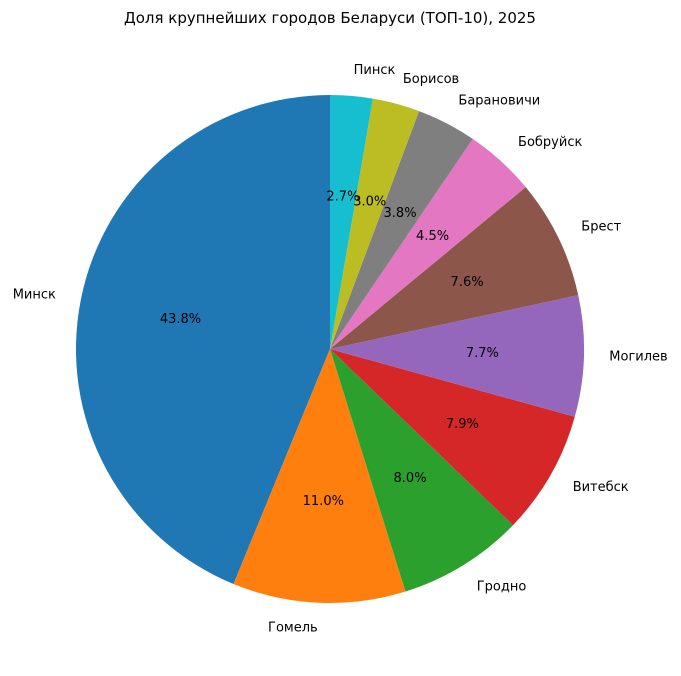 The width and height of the screenshot is (681, 676). I want to click on slice-percent-label: 8.0%, so click(410, 478).